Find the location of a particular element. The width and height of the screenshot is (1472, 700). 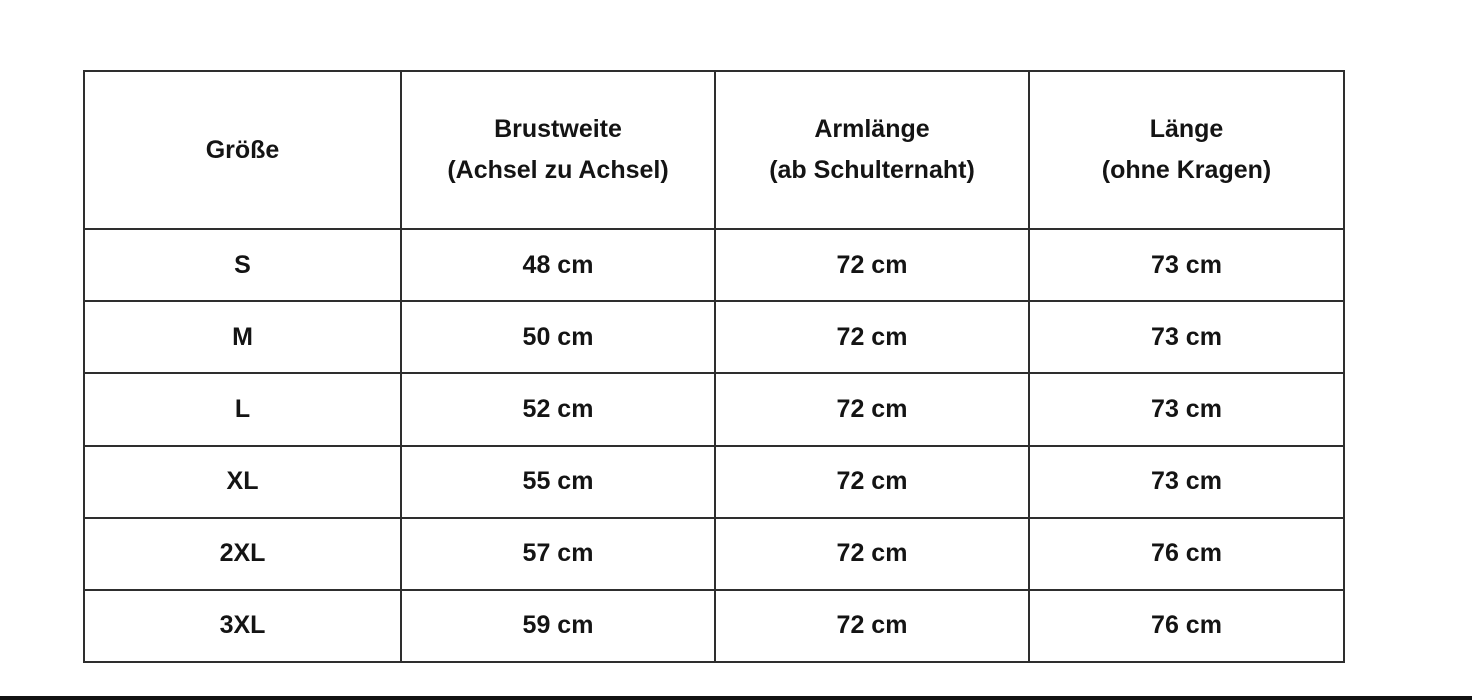

column-header-chest: Brustweite (Achsel zu Achsel) is located at coordinates (558, 150).